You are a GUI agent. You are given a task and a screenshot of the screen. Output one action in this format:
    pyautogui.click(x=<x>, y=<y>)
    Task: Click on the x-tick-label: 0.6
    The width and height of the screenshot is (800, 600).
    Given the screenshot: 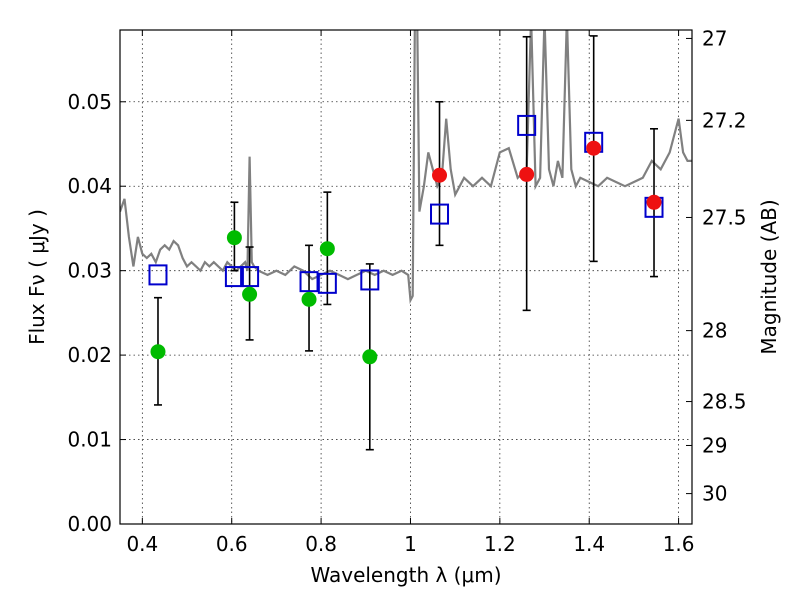 What is the action you would take?
    pyautogui.click(x=232, y=544)
    